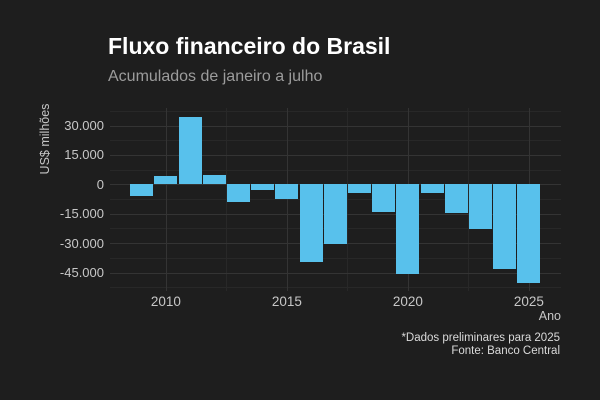 Image resolution: width=600 pixels, height=400 pixels. What do you see at coordinates (84, 125) in the screenshot?
I see `y-tick-label: 30.000` at bounding box center [84, 125].